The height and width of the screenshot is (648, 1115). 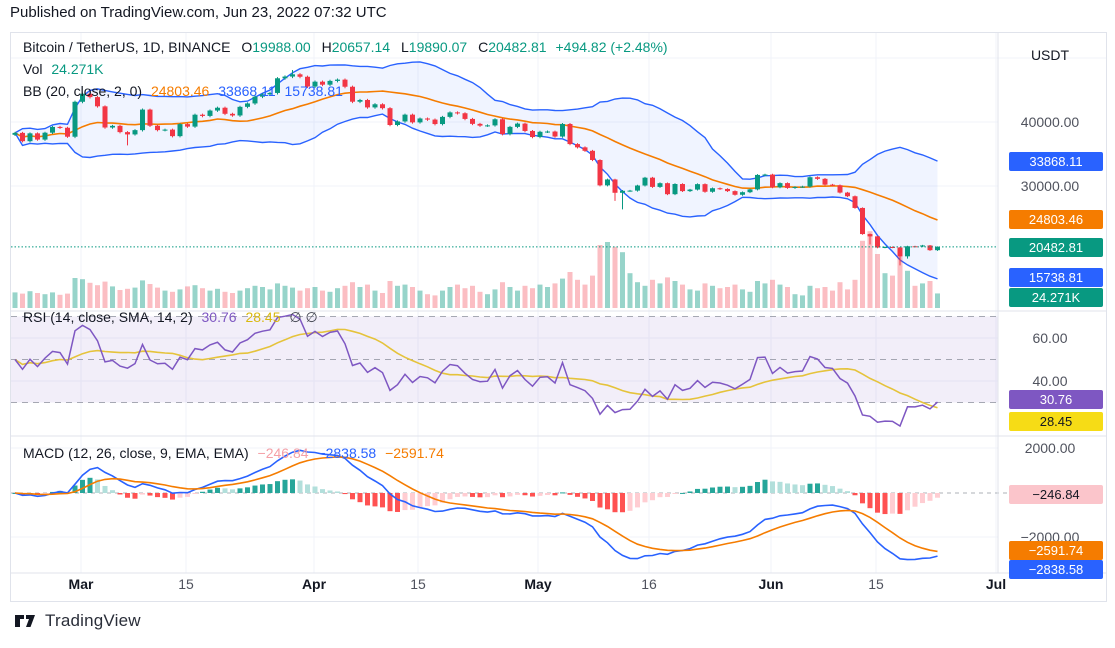 I want to click on macd-signal-value: −2591.74, so click(x=414, y=453).